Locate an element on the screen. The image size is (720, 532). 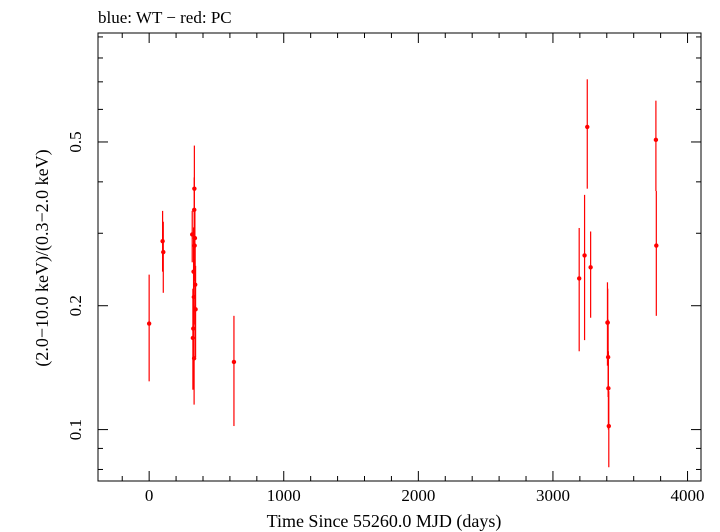
y-axis-label: (2.0−10.0 keV)/(0.3−2.0 keV) is located at coordinates (42, 257).